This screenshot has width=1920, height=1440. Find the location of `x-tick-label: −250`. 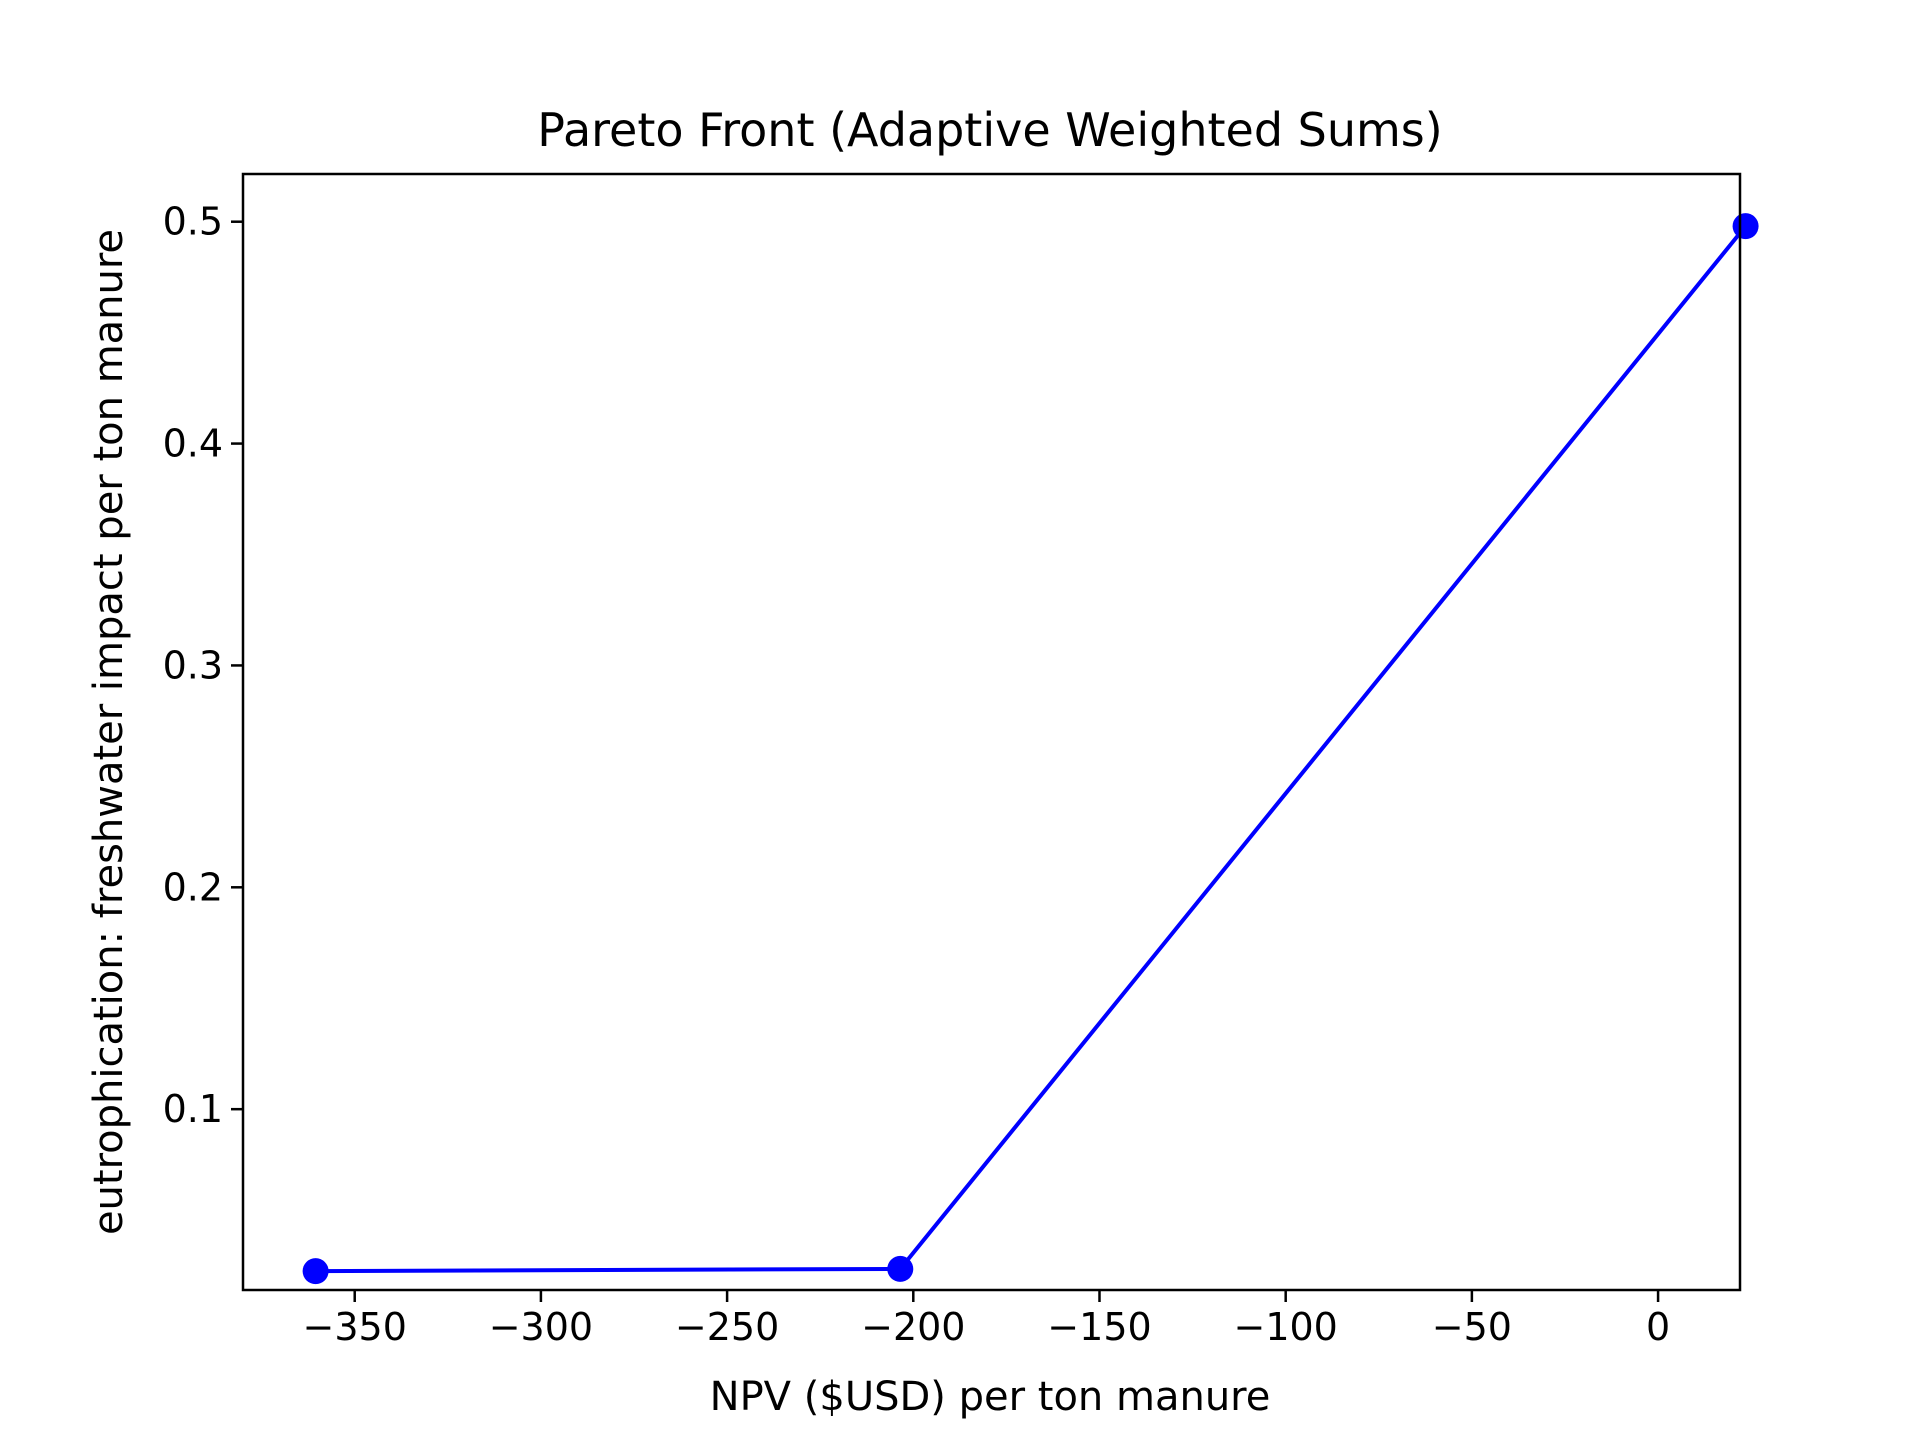

x-tick-label: −250 is located at coordinates (727, 1327).